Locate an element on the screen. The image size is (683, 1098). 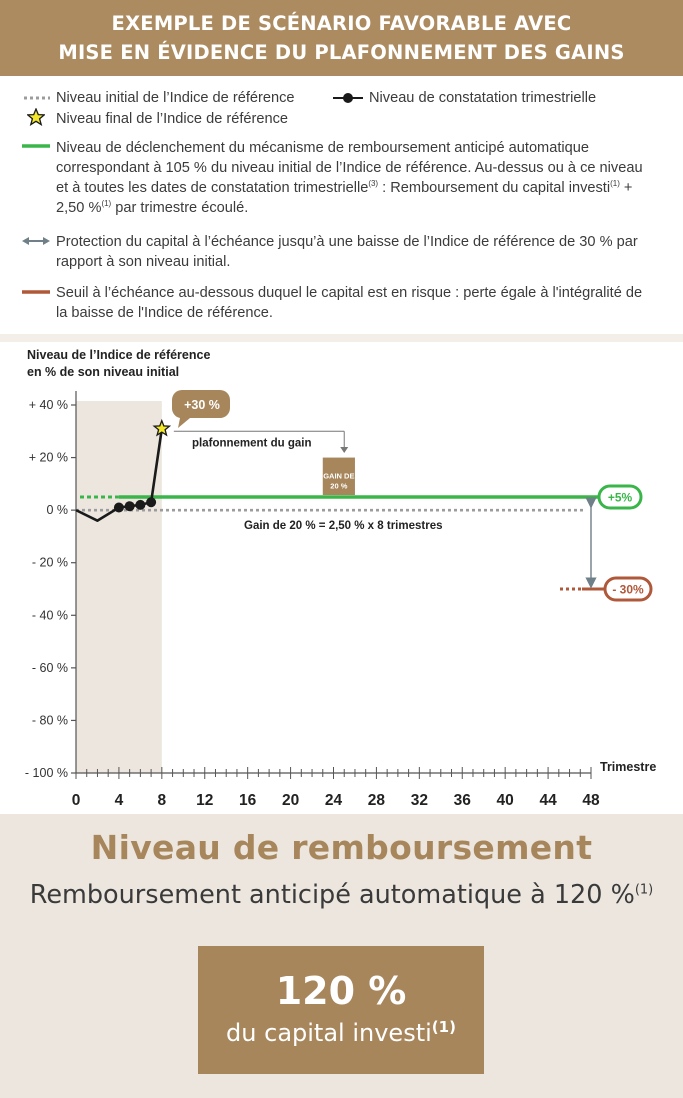
quarterly-level-symbol is located at coordinates (348, 98).